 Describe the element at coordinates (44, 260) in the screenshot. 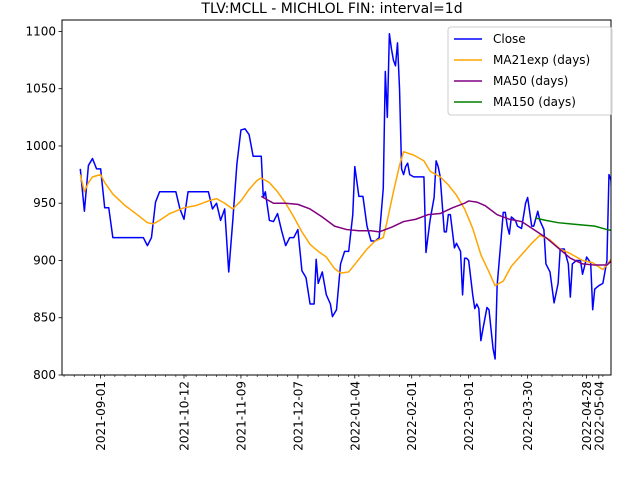

I see `y-tick-label: 900` at that location.